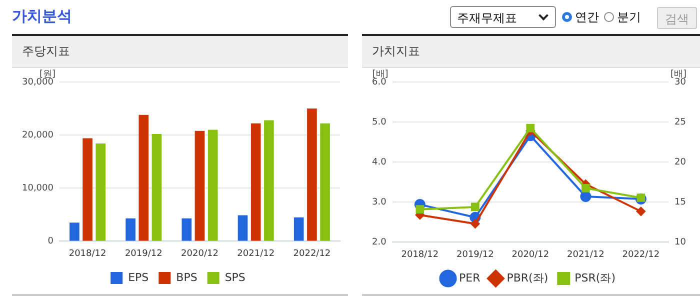 Image resolution: width=700 pixels, height=300 pixels. What do you see at coordinates (680, 82) in the screenshot?
I see `y2-tick-label: 30` at bounding box center [680, 82].